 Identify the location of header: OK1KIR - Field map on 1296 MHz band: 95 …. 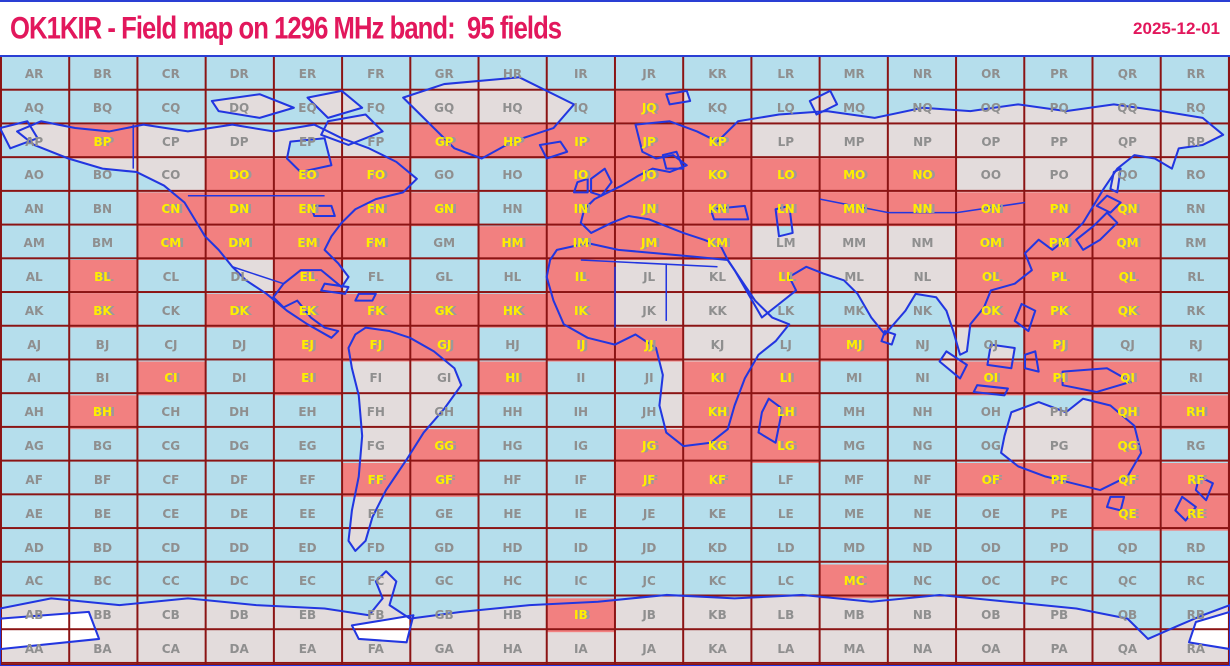
(615, 28).